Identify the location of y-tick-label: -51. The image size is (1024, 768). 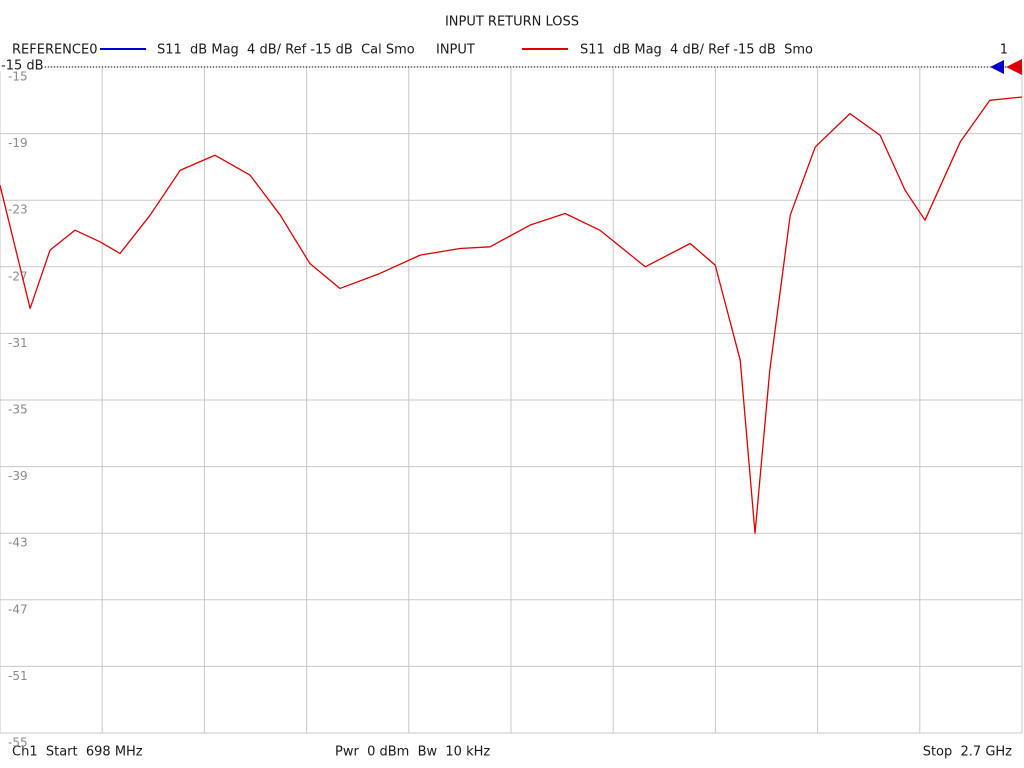
(18, 676).